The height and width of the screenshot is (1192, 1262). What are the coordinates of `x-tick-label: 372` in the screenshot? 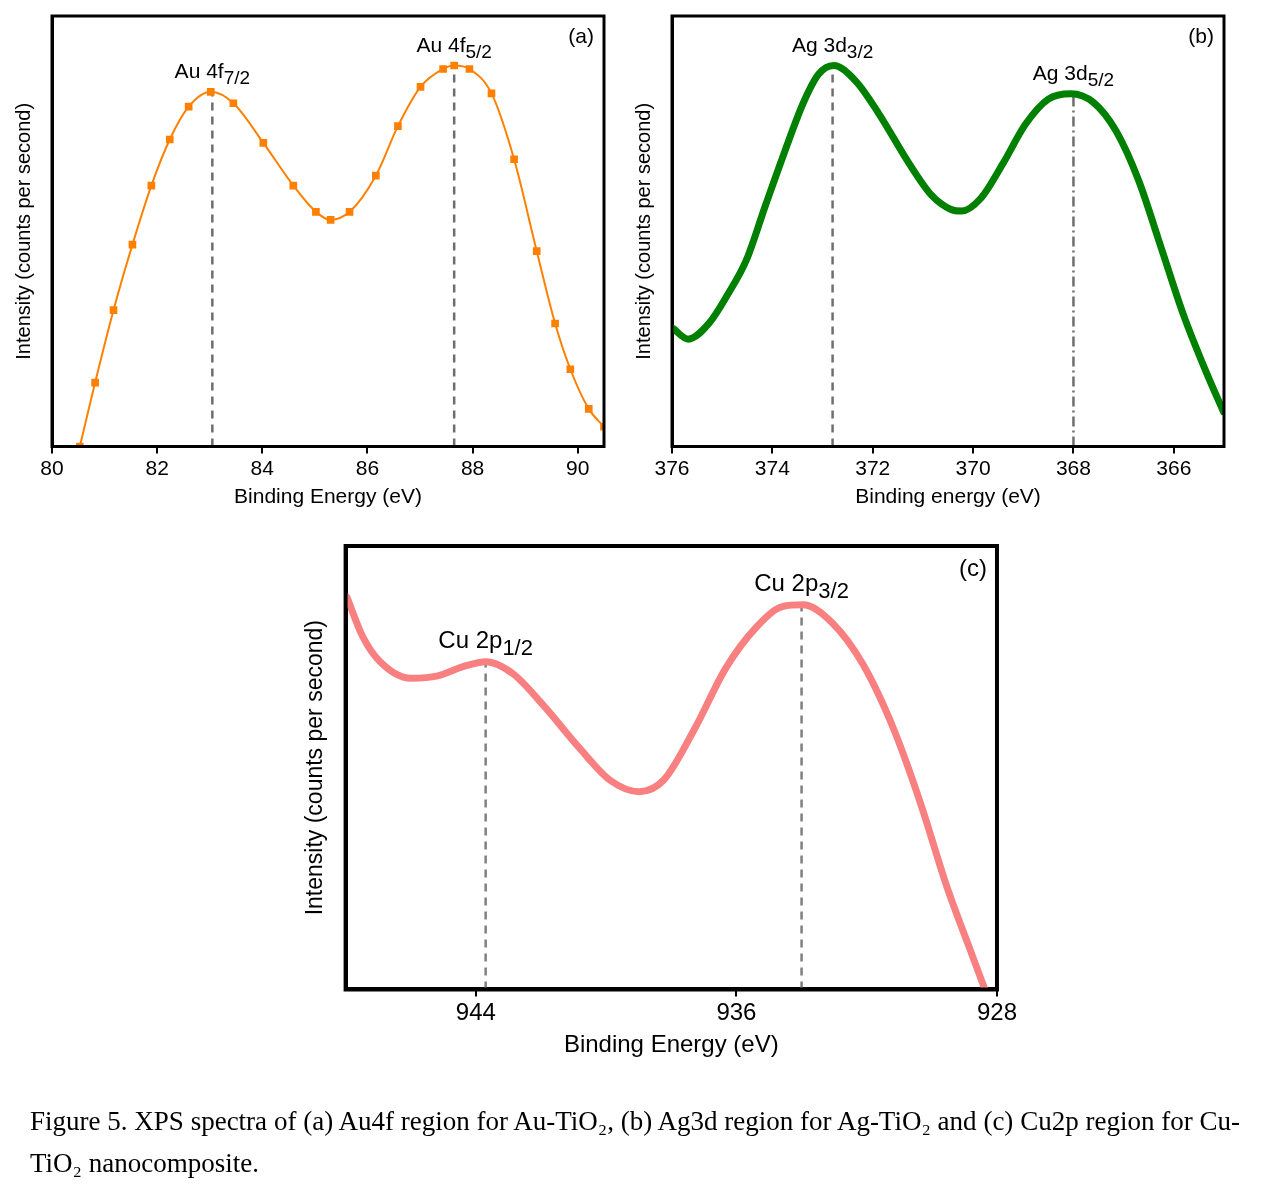 It's located at (873, 467).